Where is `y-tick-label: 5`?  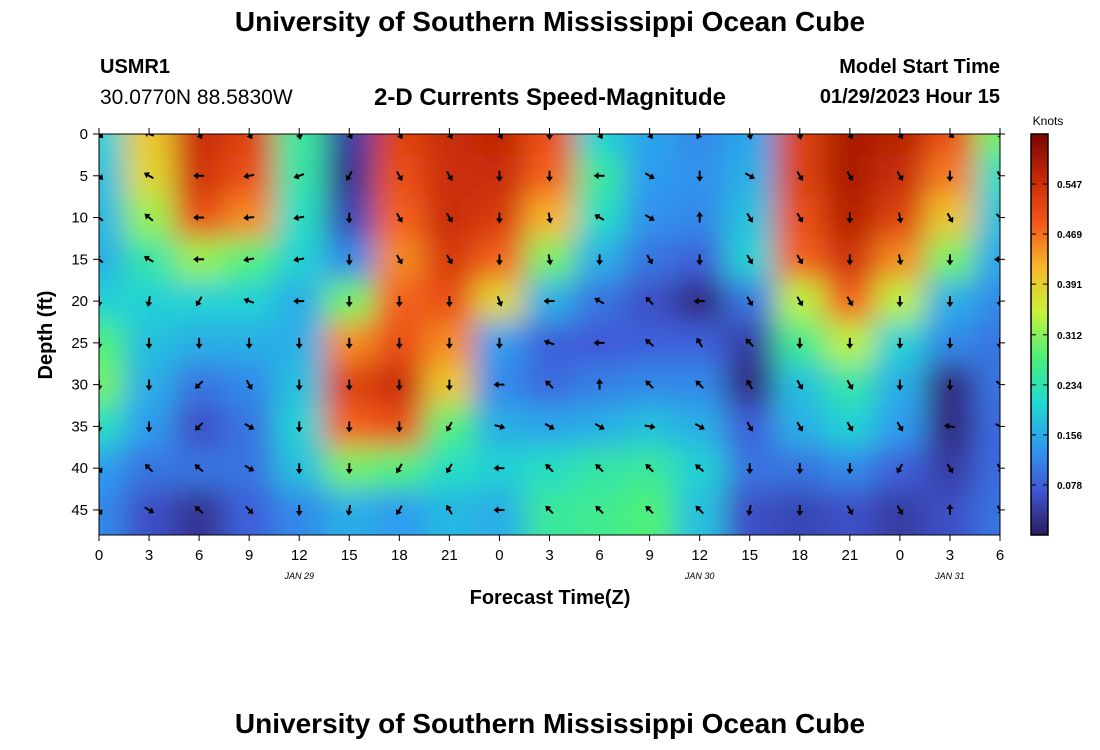
y-tick-label: 5 is located at coordinates (84, 176).